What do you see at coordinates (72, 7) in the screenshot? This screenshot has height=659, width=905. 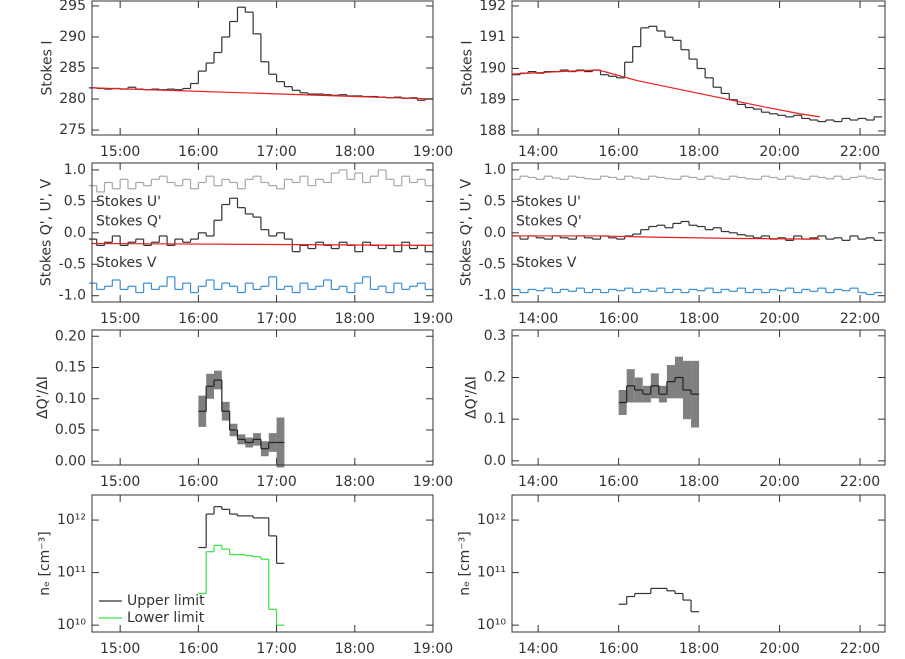 I see `y-tick-label: 295` at bounding box center [72, 7].